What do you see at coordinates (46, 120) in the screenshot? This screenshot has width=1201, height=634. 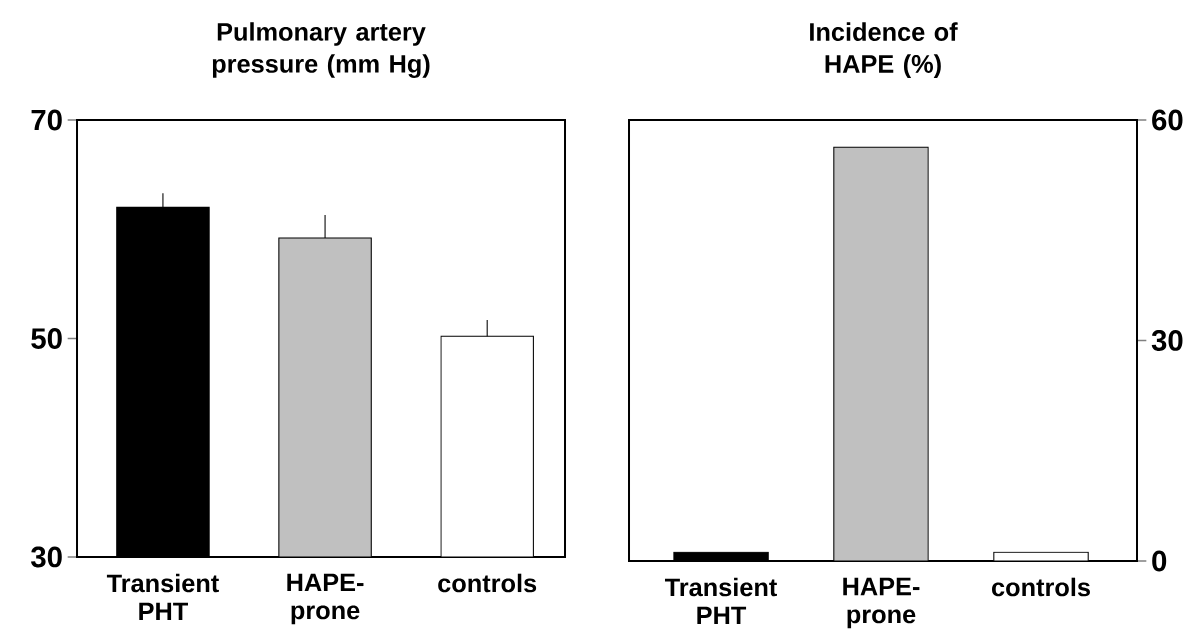 I see `y-tick-label: 70` at bounding box center [46, 120].